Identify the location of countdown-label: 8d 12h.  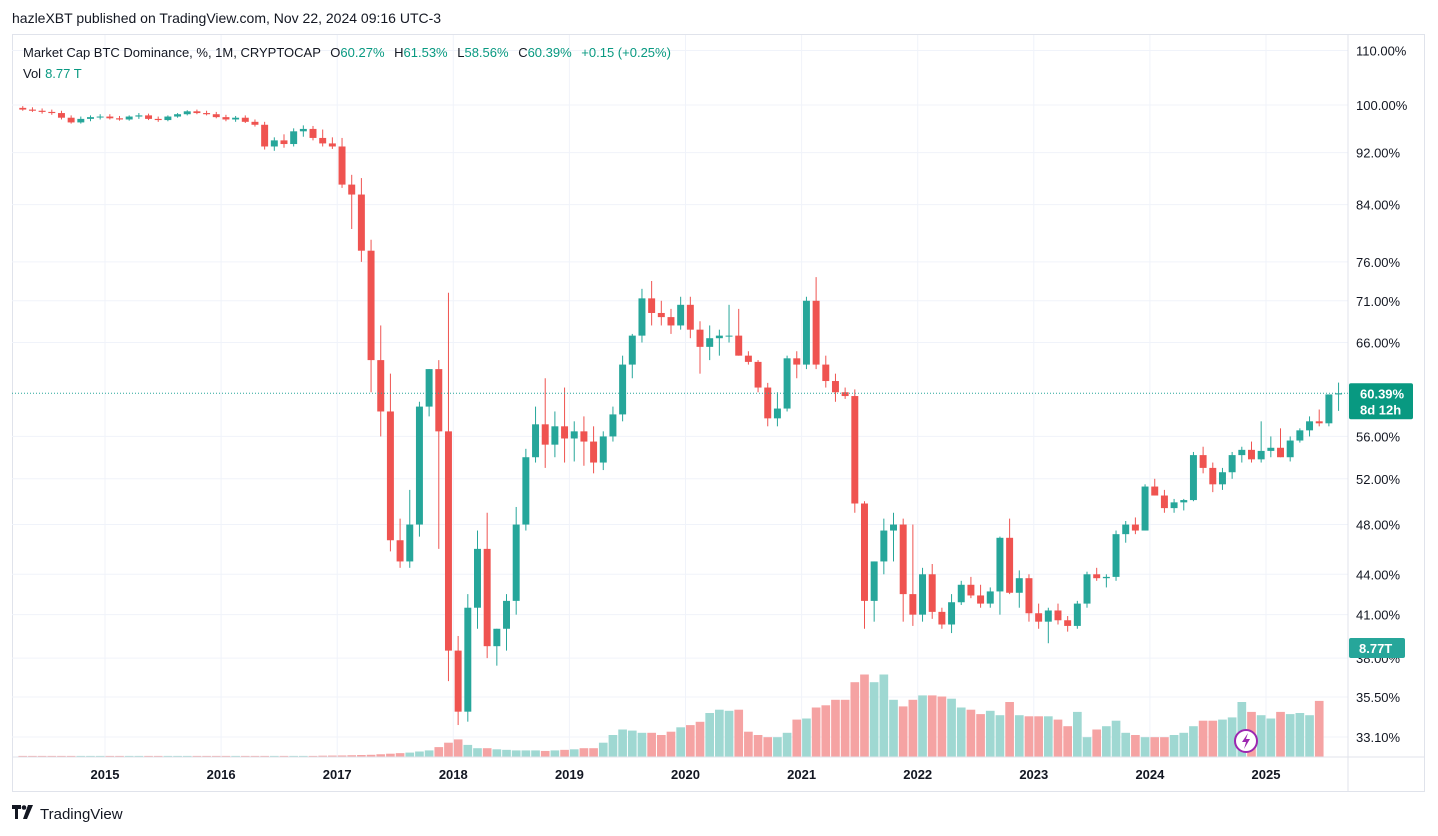
(1380, 409).